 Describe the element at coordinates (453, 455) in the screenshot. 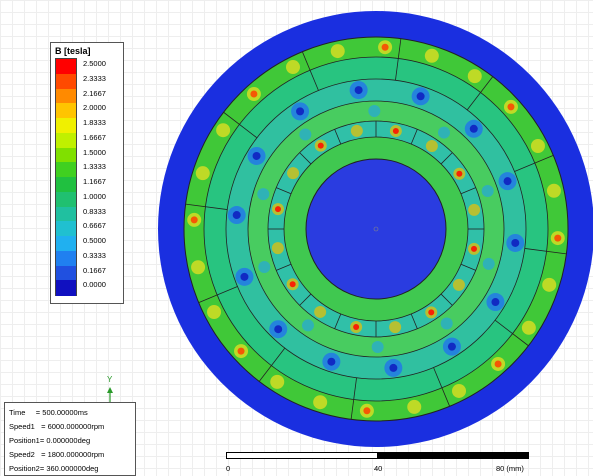

I see `scale-segment-black` at that location.